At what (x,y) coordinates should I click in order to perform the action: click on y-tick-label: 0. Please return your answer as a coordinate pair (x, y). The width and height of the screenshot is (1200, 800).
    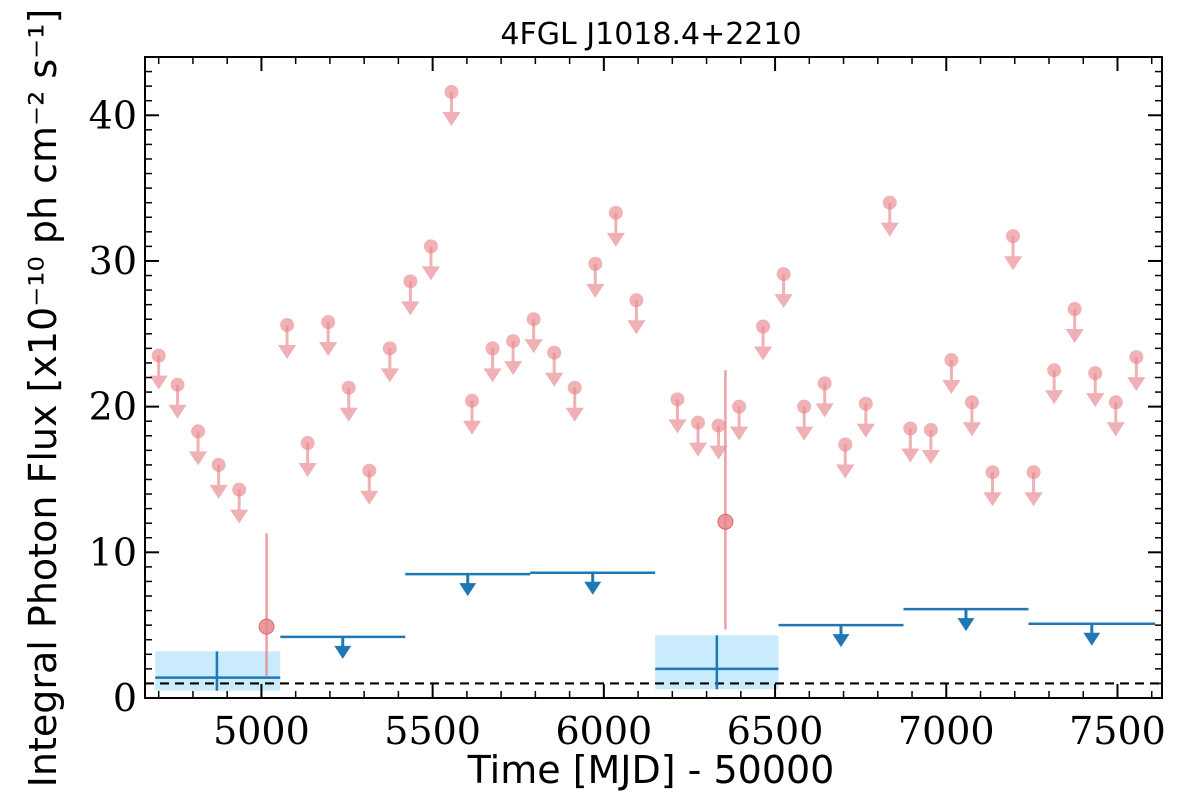
    Looking at the image, I should click on (125, 698).